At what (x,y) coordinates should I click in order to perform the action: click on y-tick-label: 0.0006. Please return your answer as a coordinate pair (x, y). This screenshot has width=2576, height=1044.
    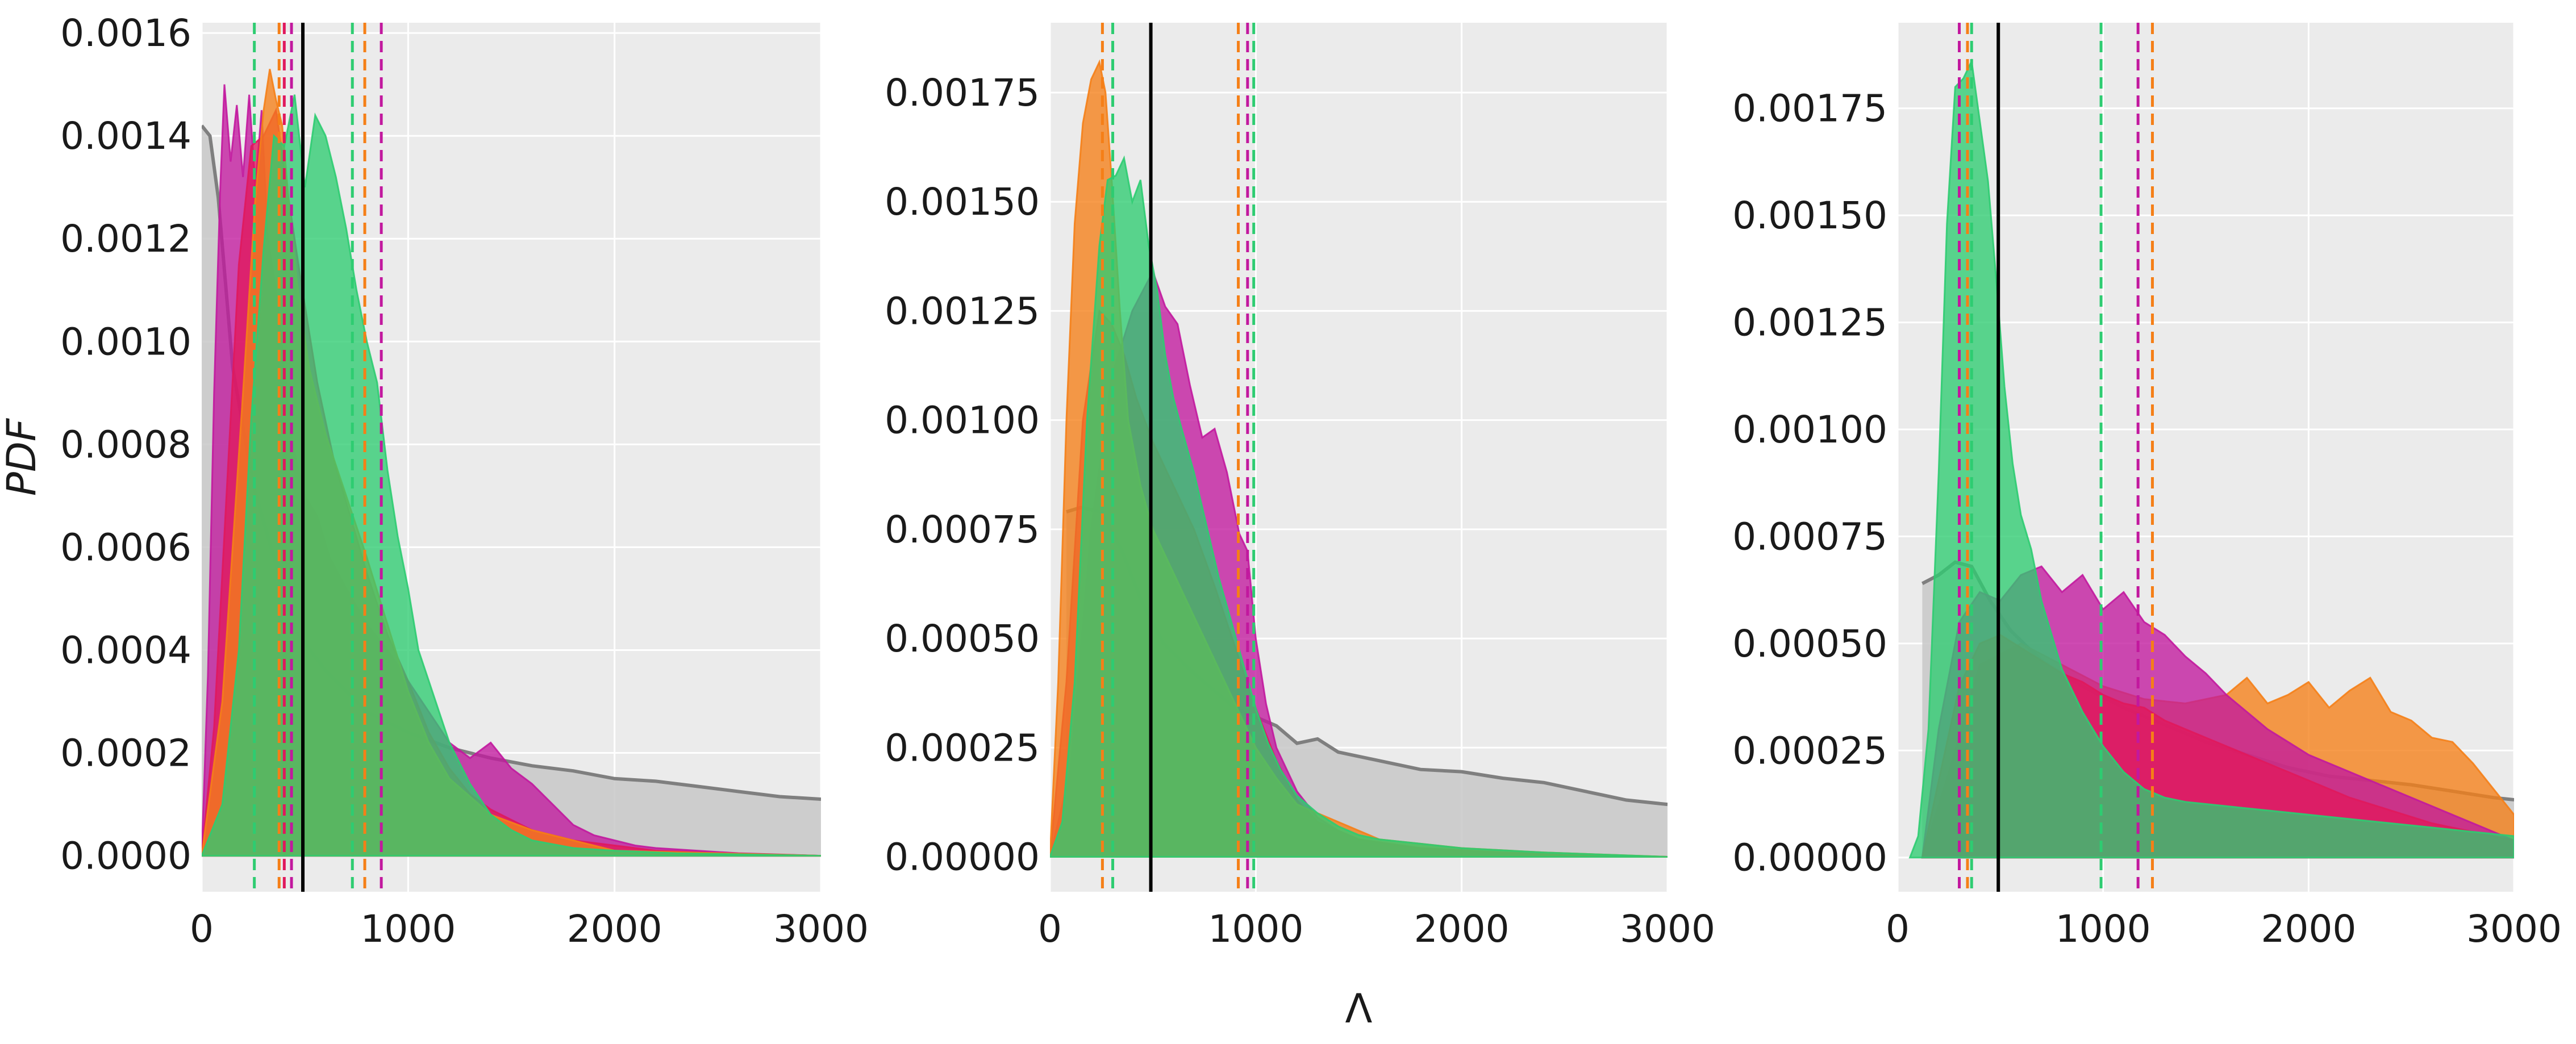
    Looking at the image, I should click on (126, 547).